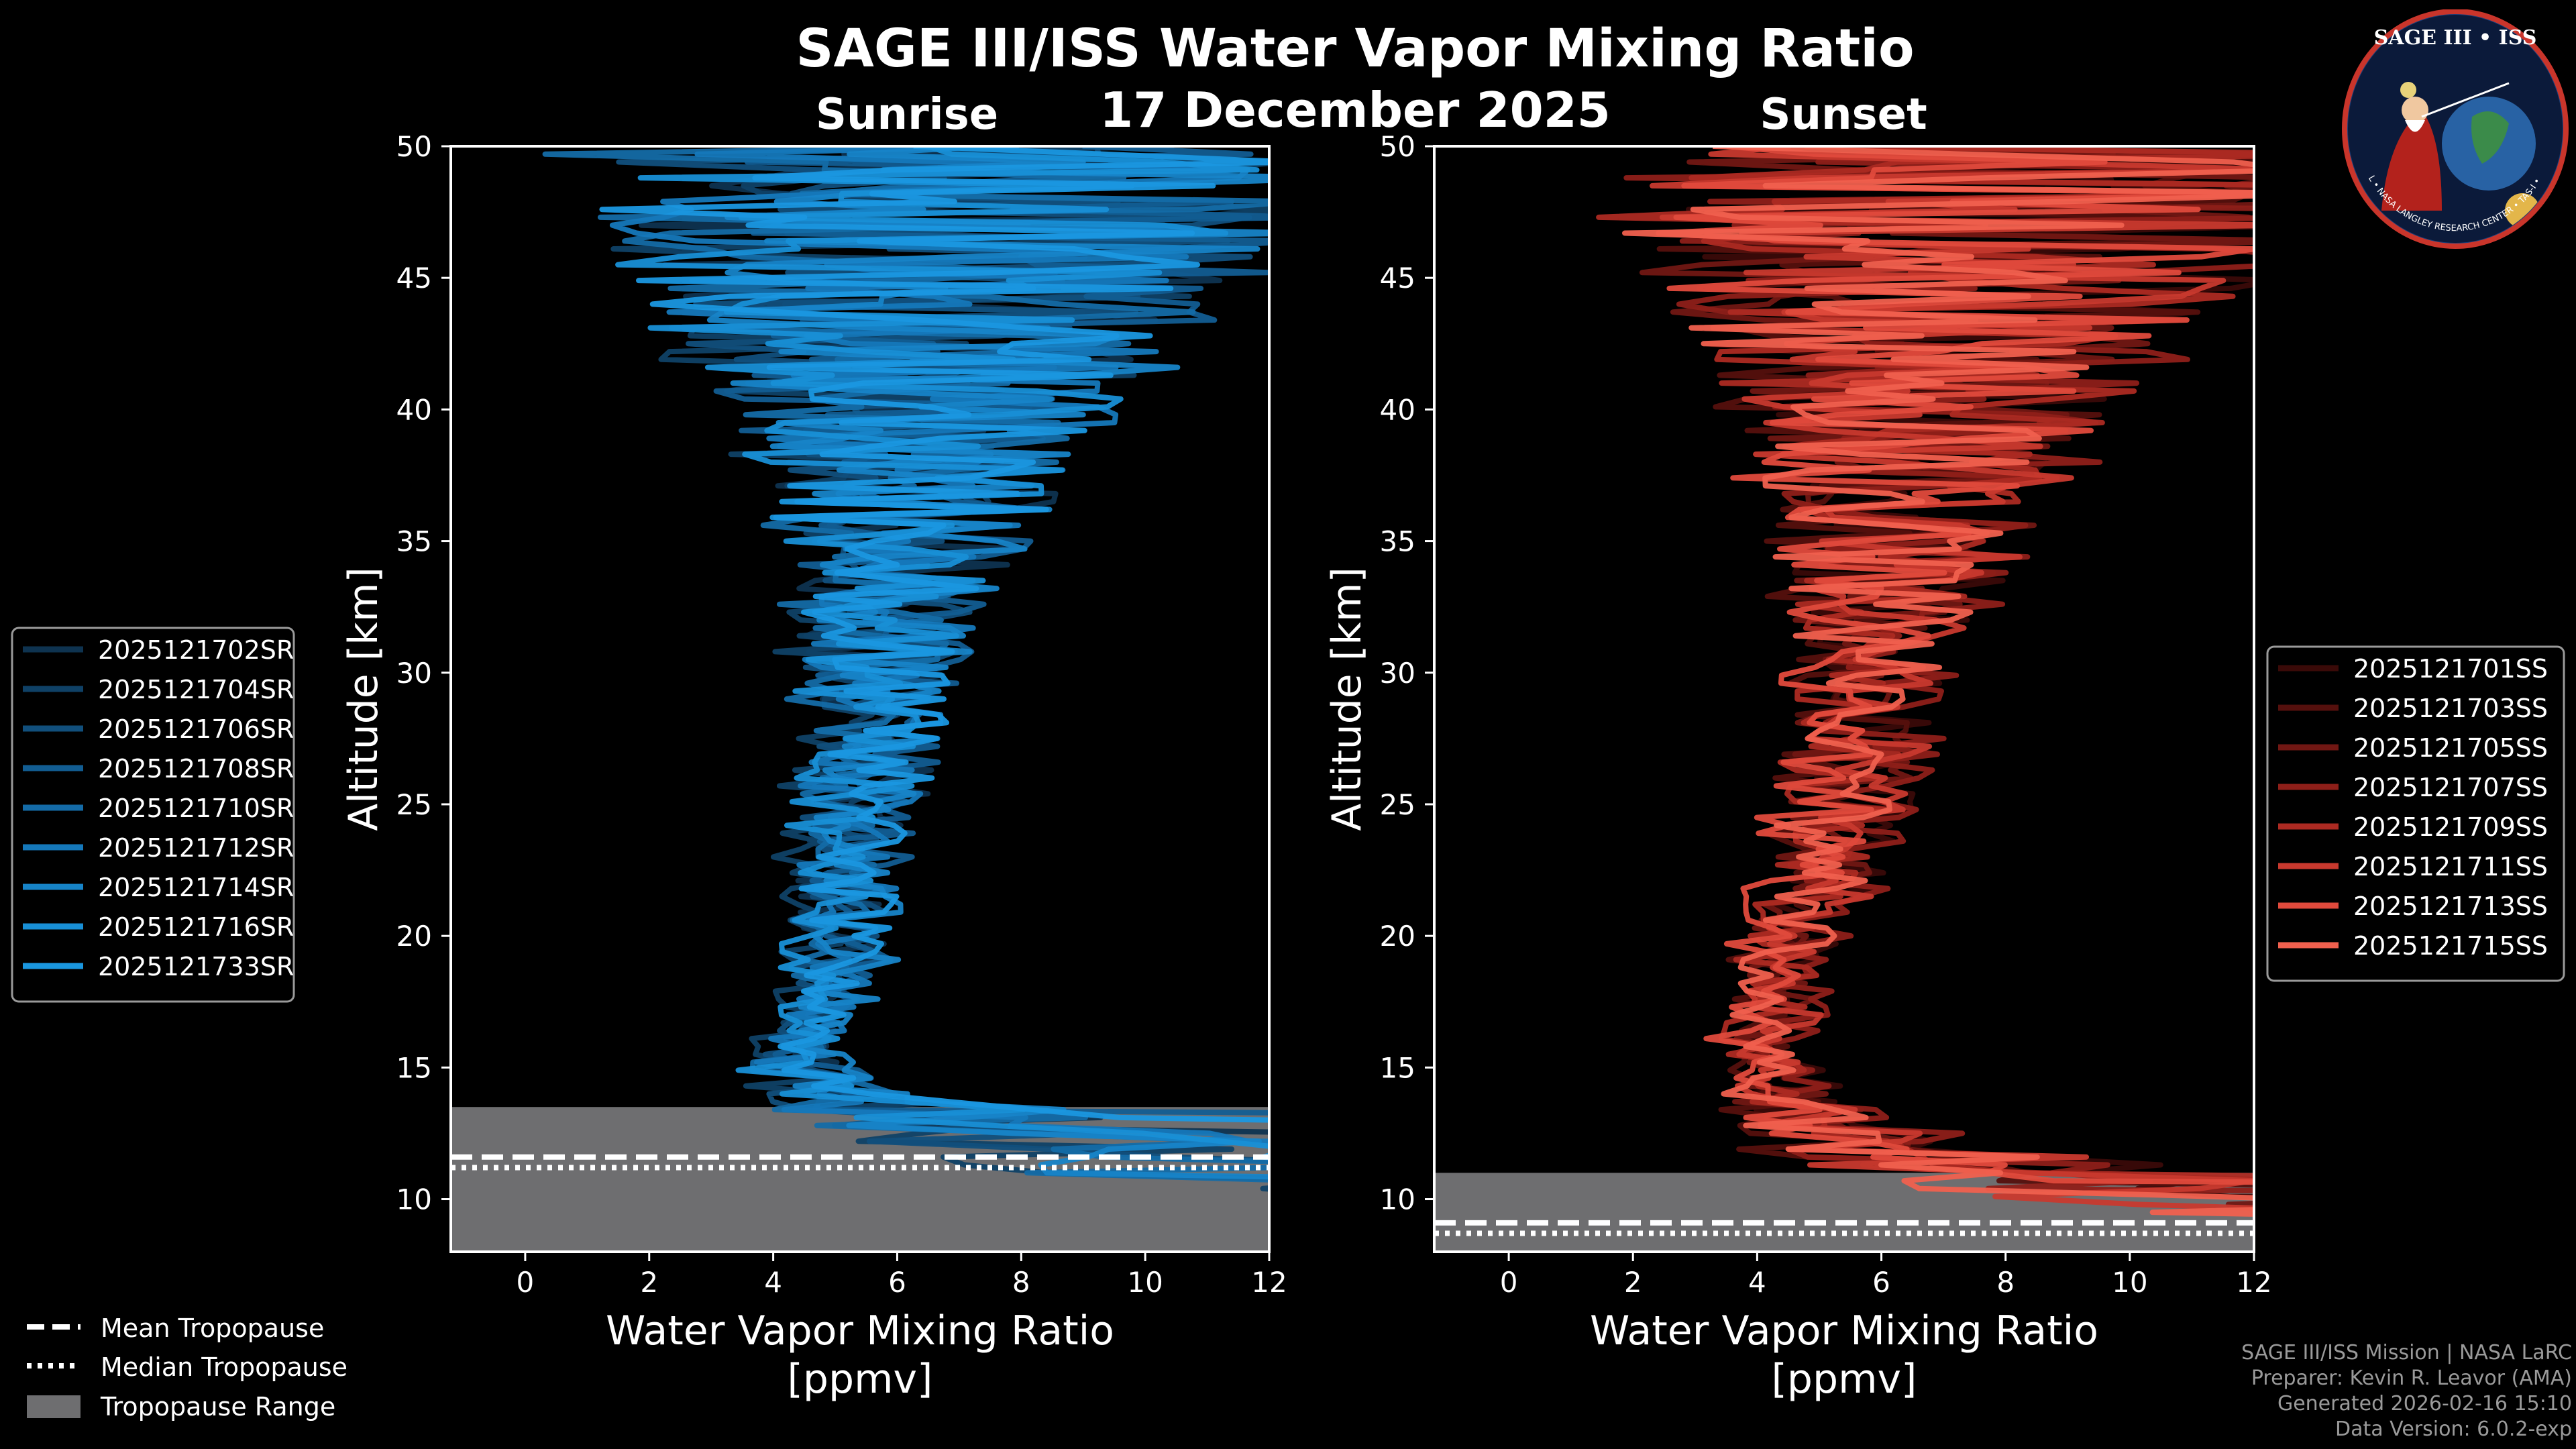  I want to click on legend-label-2025121711SS: 2025121711SS, so click(2450, 866).